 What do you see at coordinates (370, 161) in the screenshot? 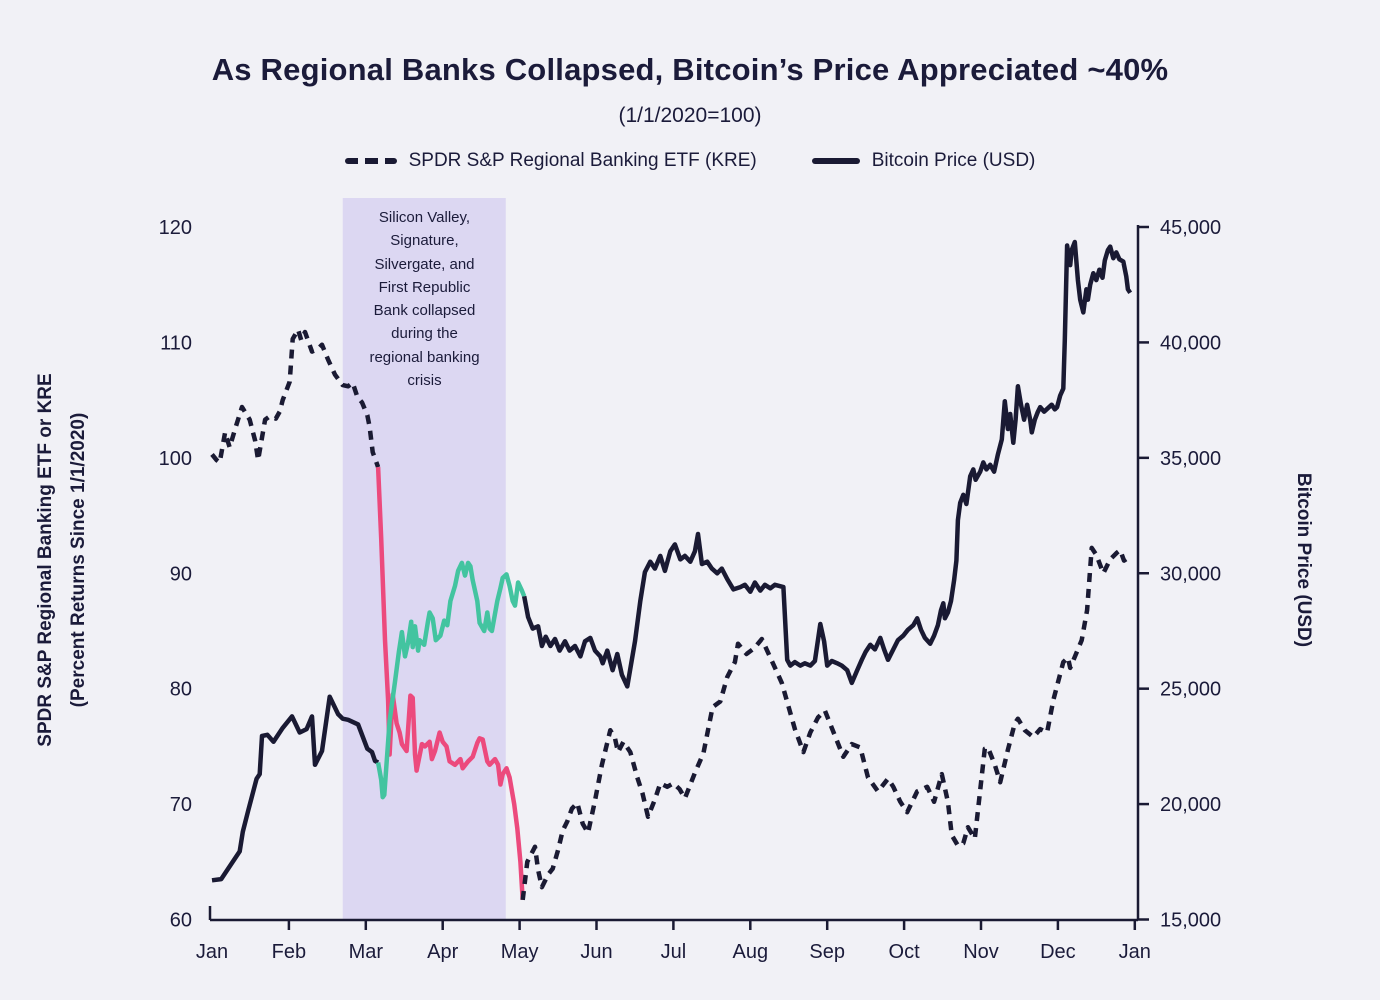
I see `kre-dashed-line-swatch` at bounding box center [370, 161].